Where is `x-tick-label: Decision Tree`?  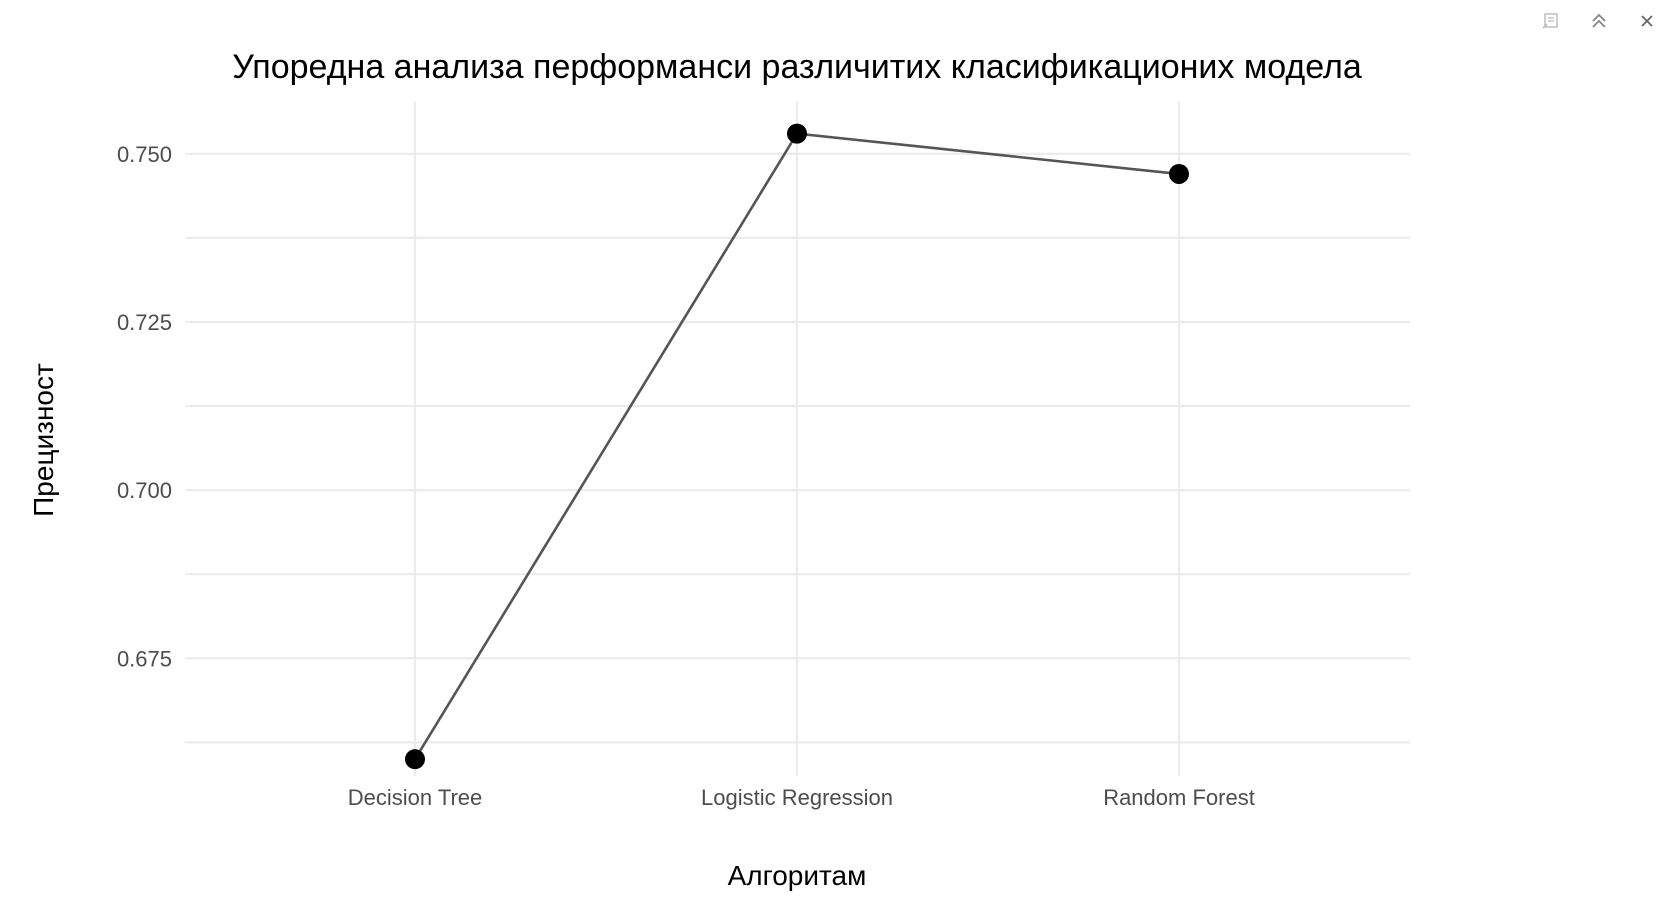
x-tick-label: Decision Tree is located at coordinates (415, 797).